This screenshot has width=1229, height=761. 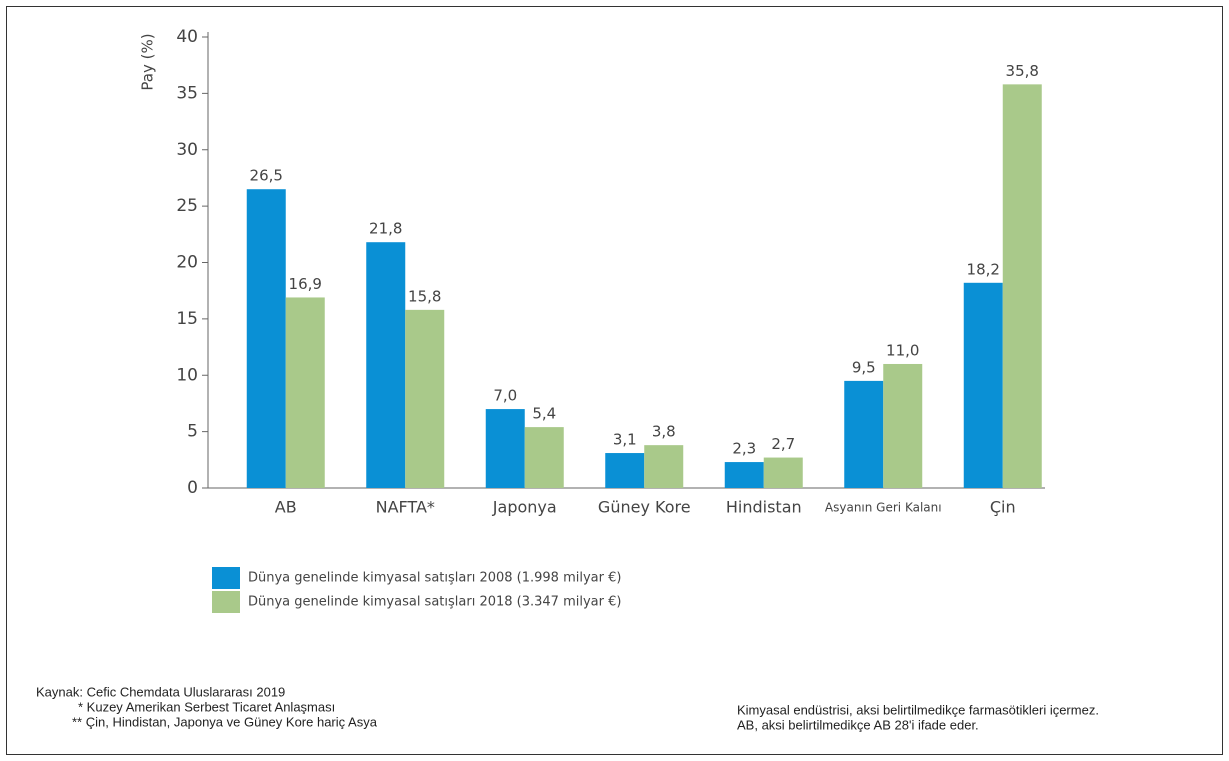 I want to click on y-axis-label: Pay (%), so click(x=148, y=61).